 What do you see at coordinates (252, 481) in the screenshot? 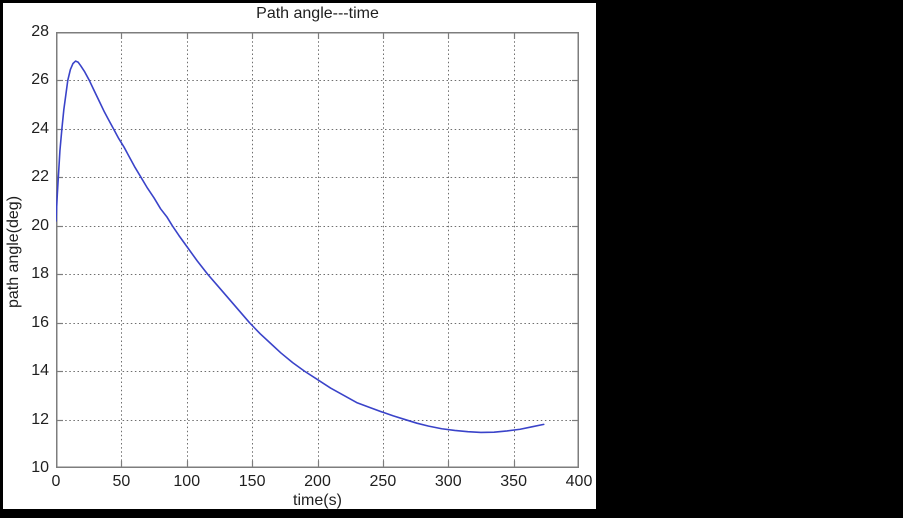
I see `x-tick-label: 150` at bounding box center [252, 481].